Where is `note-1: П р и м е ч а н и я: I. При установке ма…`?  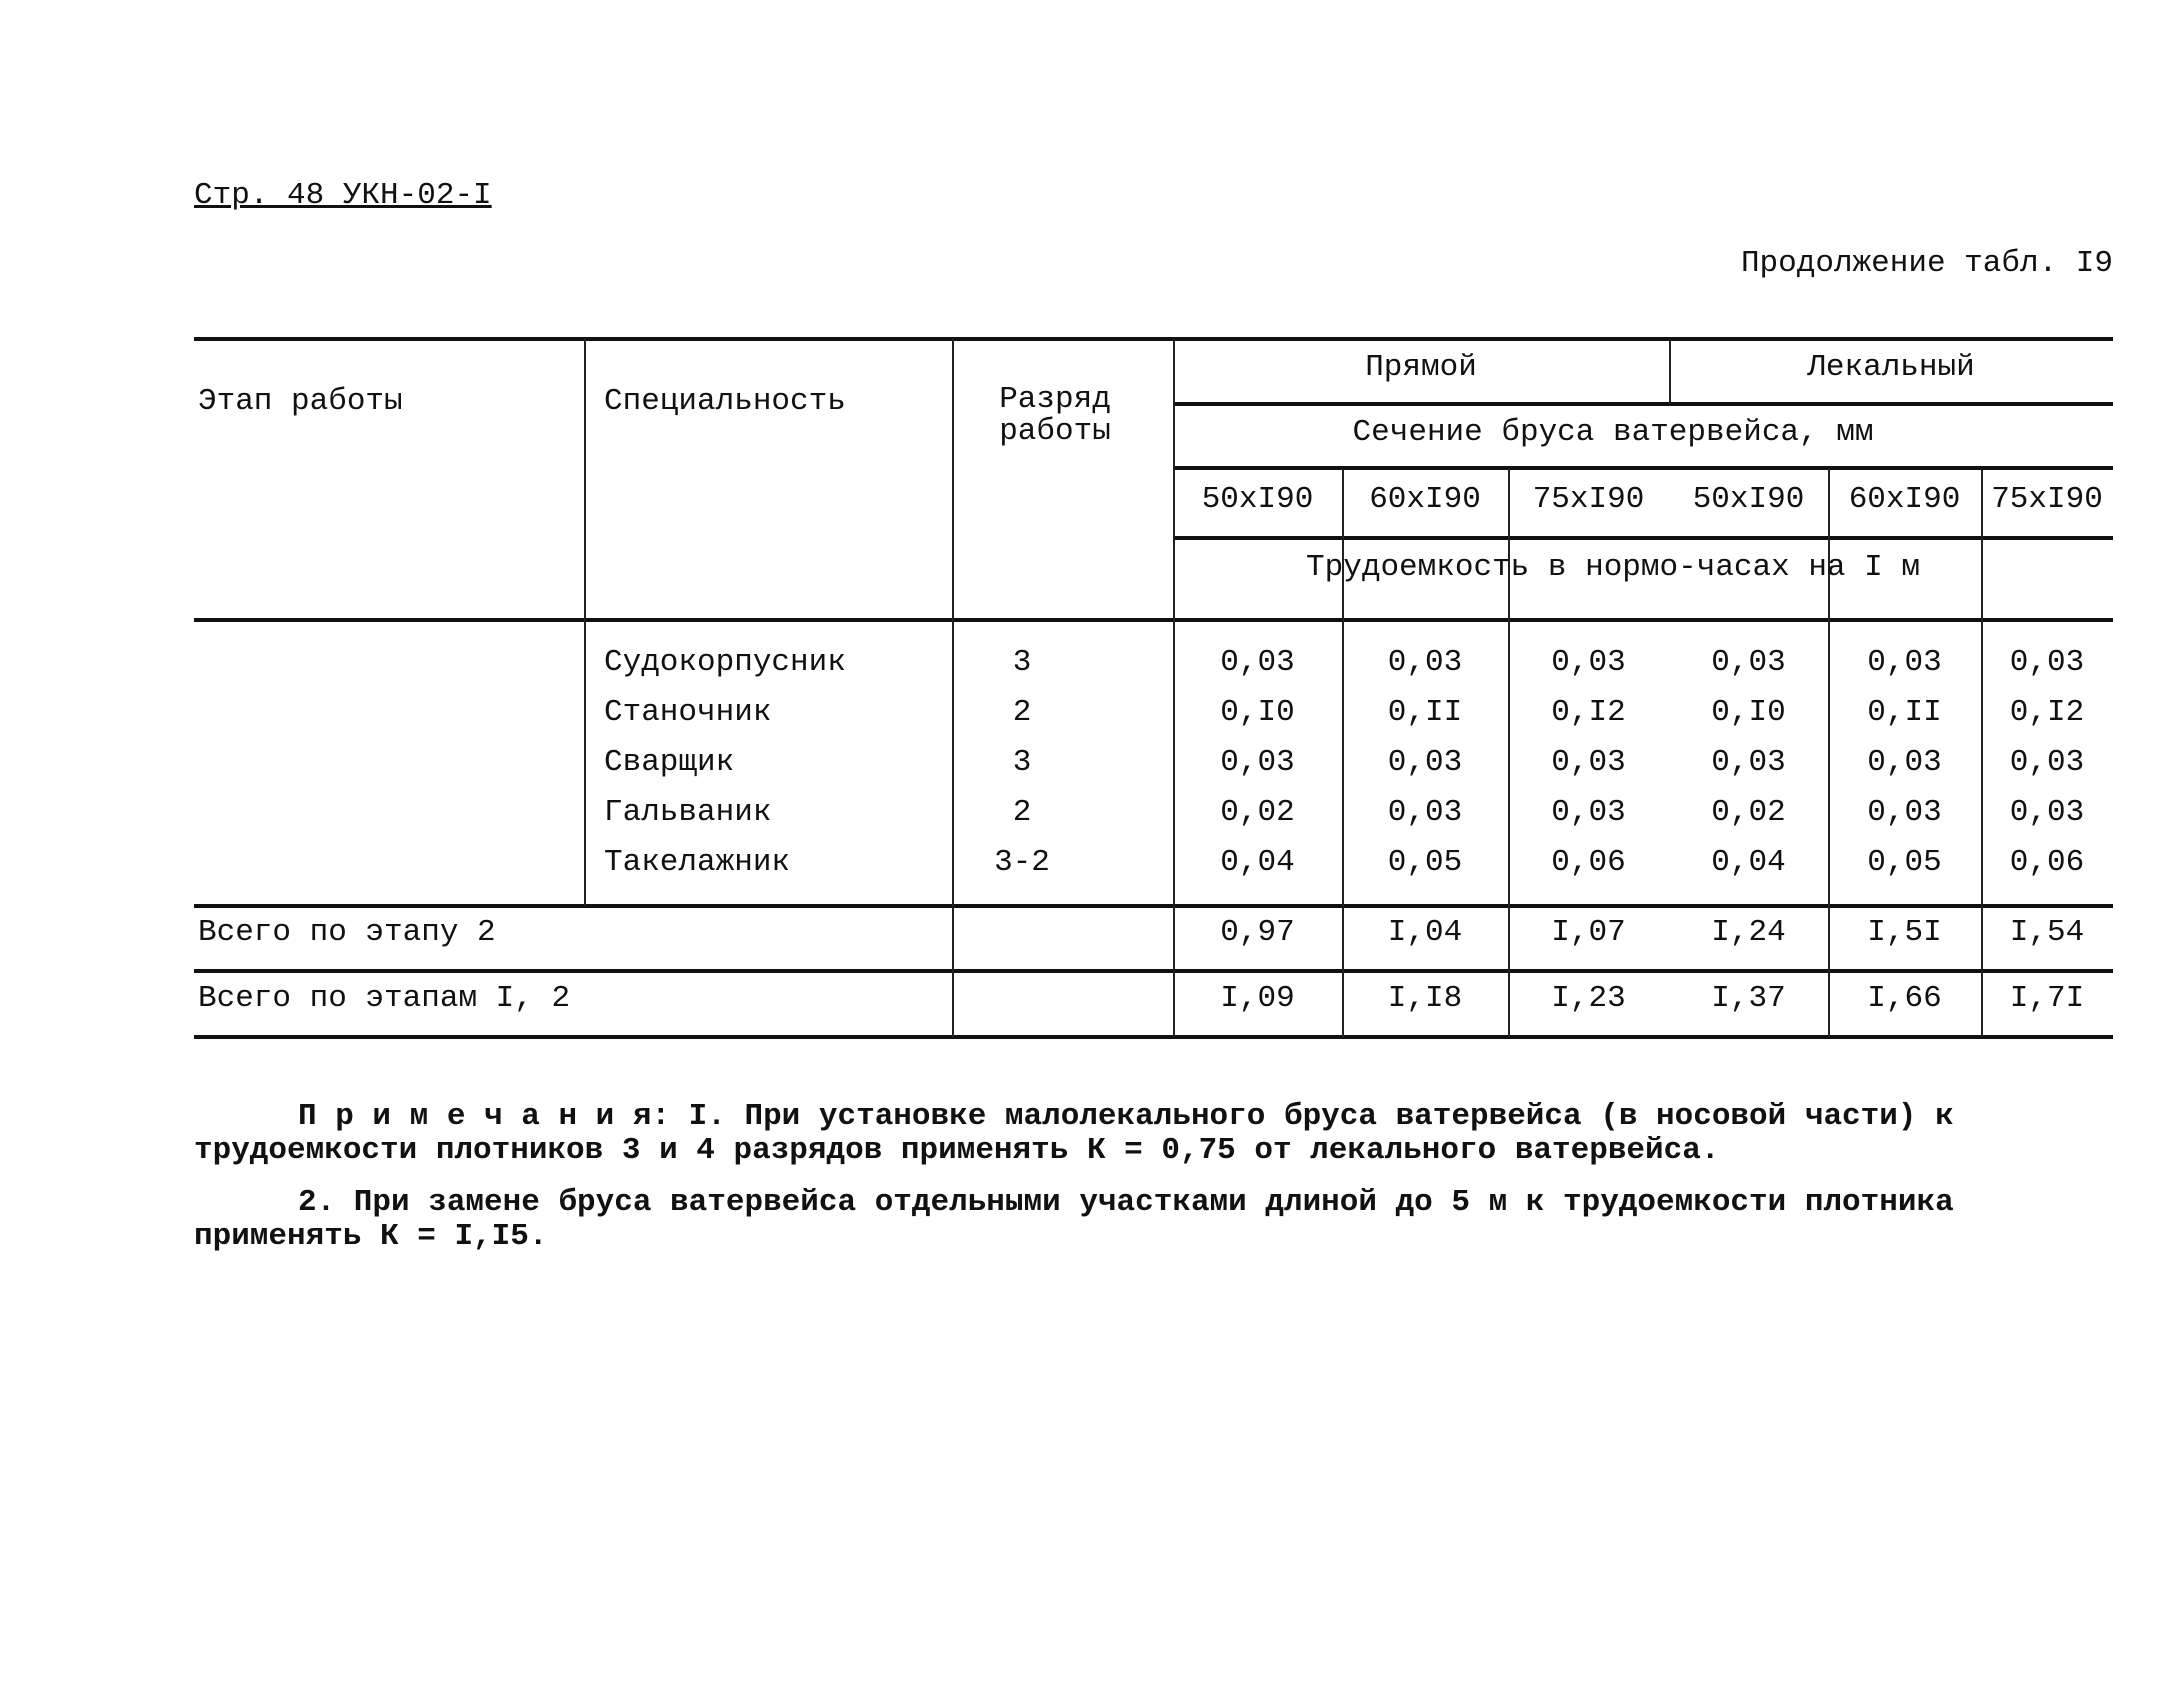
note-1: П р и м е ч а н и я: I. При установке ма… is located at coordinates (1074, 1133).